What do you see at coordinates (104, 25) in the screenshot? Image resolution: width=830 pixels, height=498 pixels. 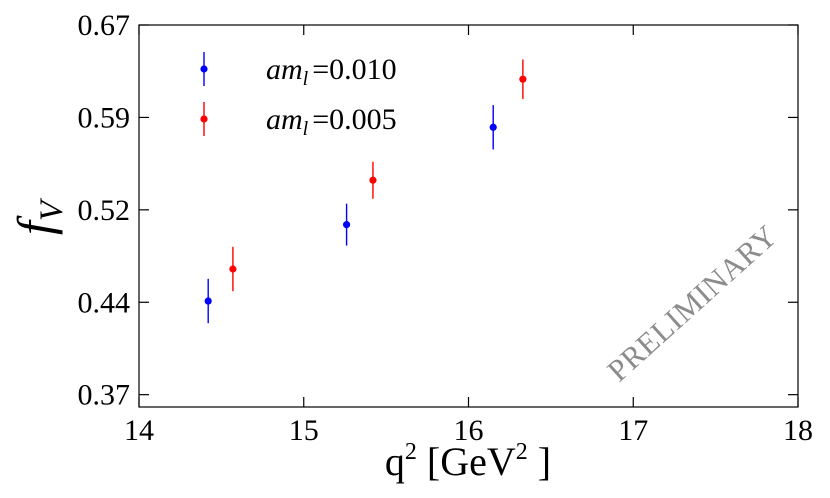 I see `y-tick-label: 0.67` at bounding box center [104, 25].